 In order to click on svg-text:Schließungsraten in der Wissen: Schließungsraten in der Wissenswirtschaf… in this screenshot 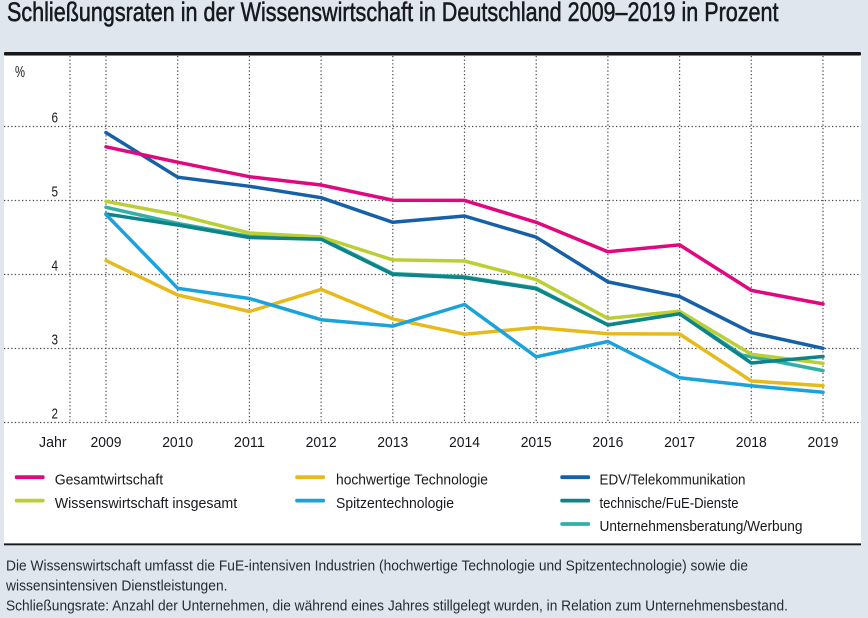, I will do `click(393, 13)`.